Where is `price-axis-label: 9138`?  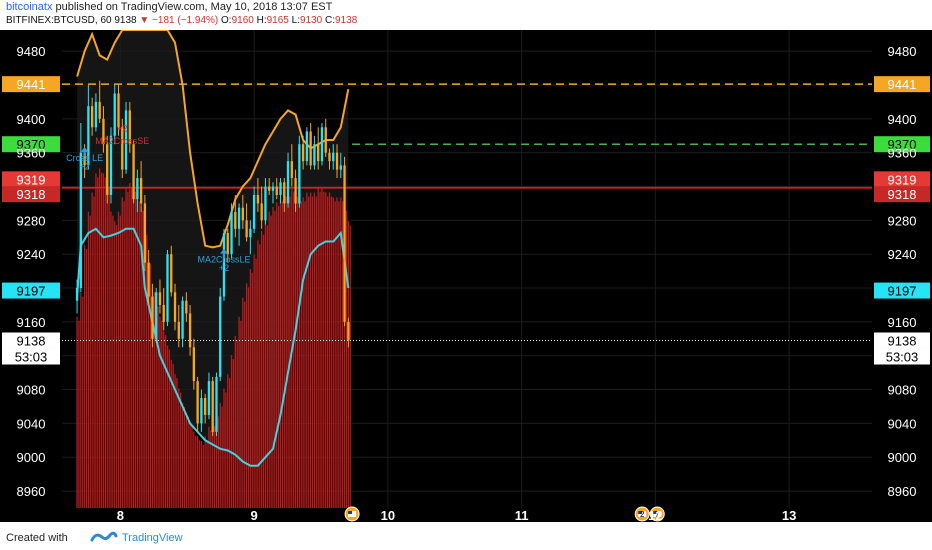
price-axis-label: 9138 is located at coordinates (902, 340).